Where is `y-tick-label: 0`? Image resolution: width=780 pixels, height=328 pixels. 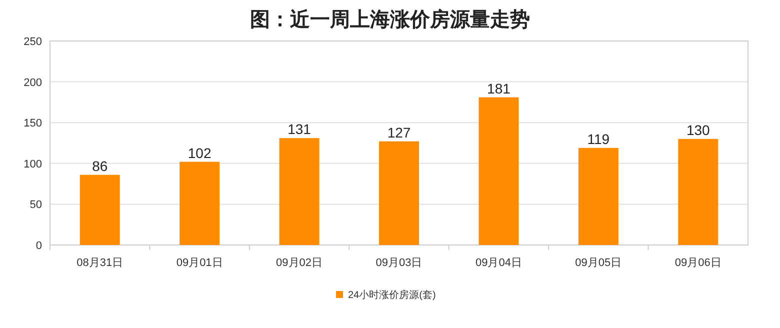 y-tick-label: 0 is located at coordinates (39, 246).